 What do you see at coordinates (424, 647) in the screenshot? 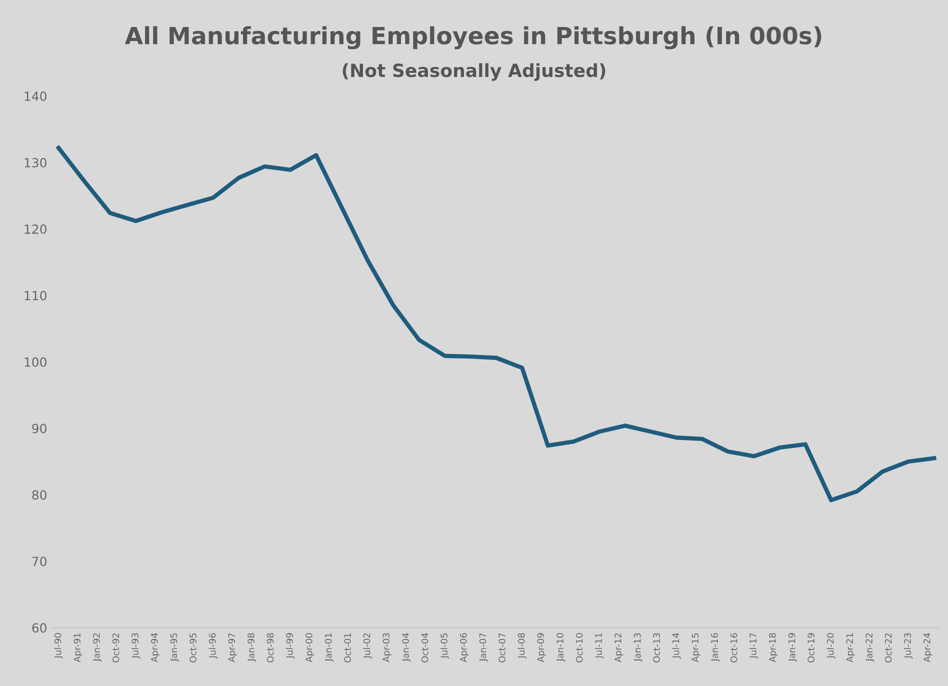
I see `x-tick-label: Oct-04` at bounding box center [424, 647].